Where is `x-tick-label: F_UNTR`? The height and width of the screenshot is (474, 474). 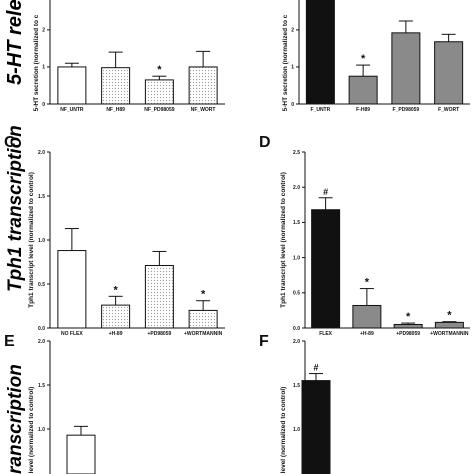 x-tick-label: F_UNTR is located at coordinates (321, 110).